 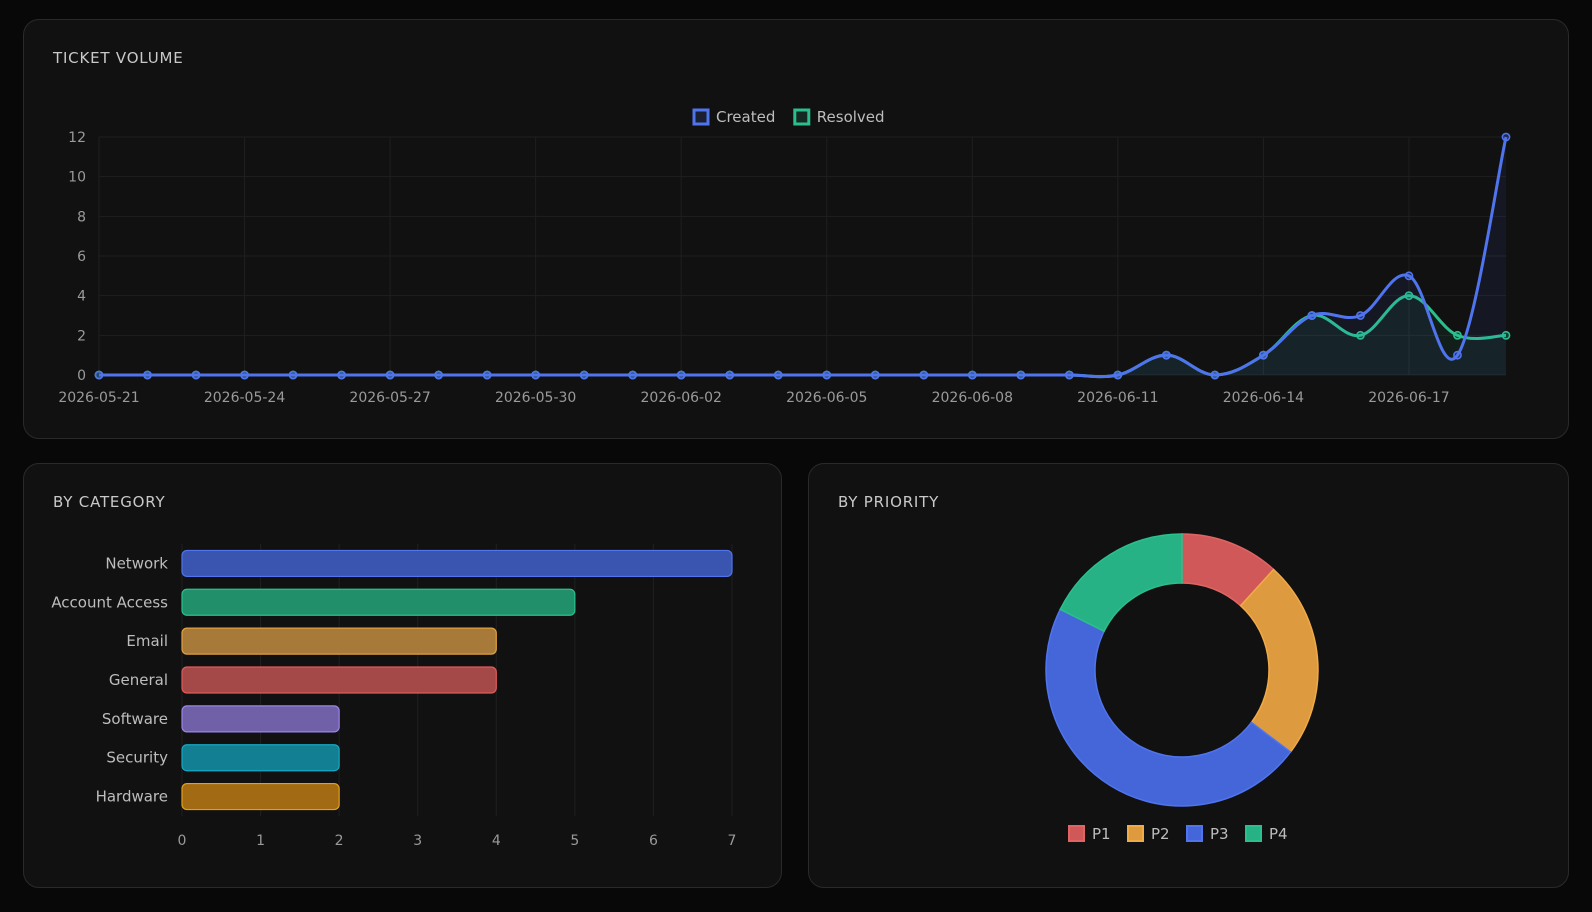 I want to click on legend-label: P2, so click(x=1160, y=834).